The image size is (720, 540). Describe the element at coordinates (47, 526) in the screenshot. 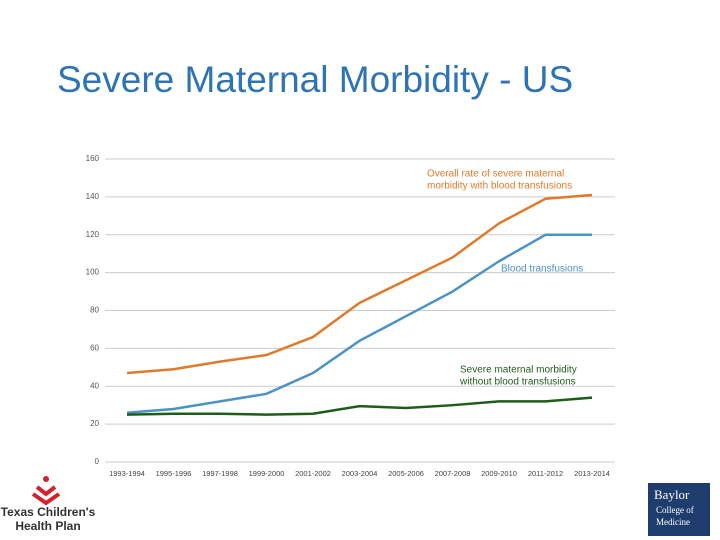

I see `logo-text: Health Plan` at that location.